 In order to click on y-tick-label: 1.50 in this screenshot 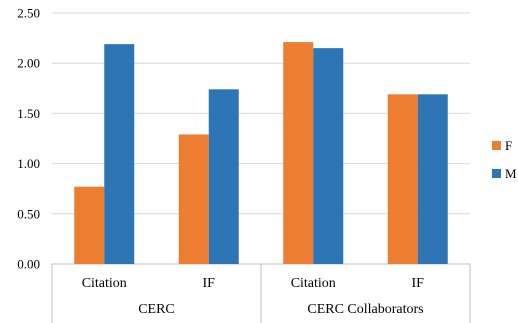, I will do `click(28, 113)`.